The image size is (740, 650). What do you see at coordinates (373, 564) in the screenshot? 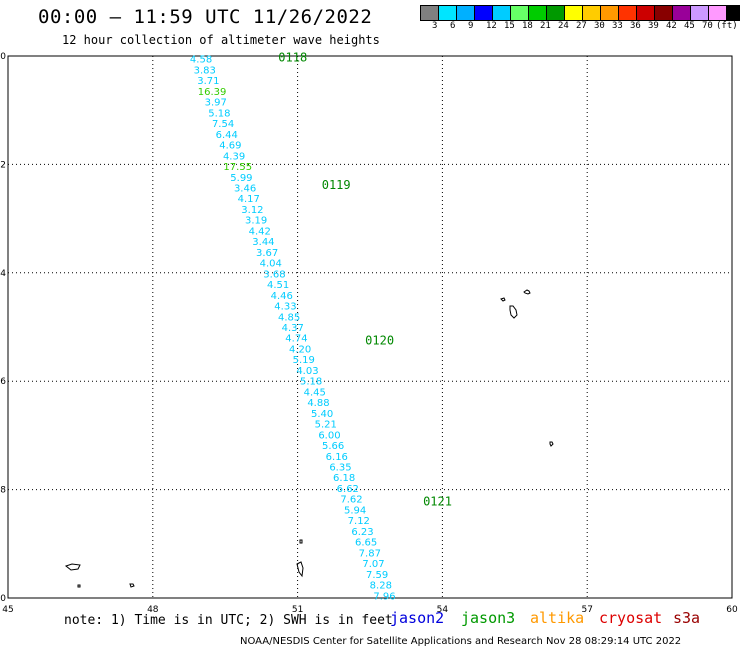
I see `swh-data-label: 7.07` at bounding box center [373, 564].